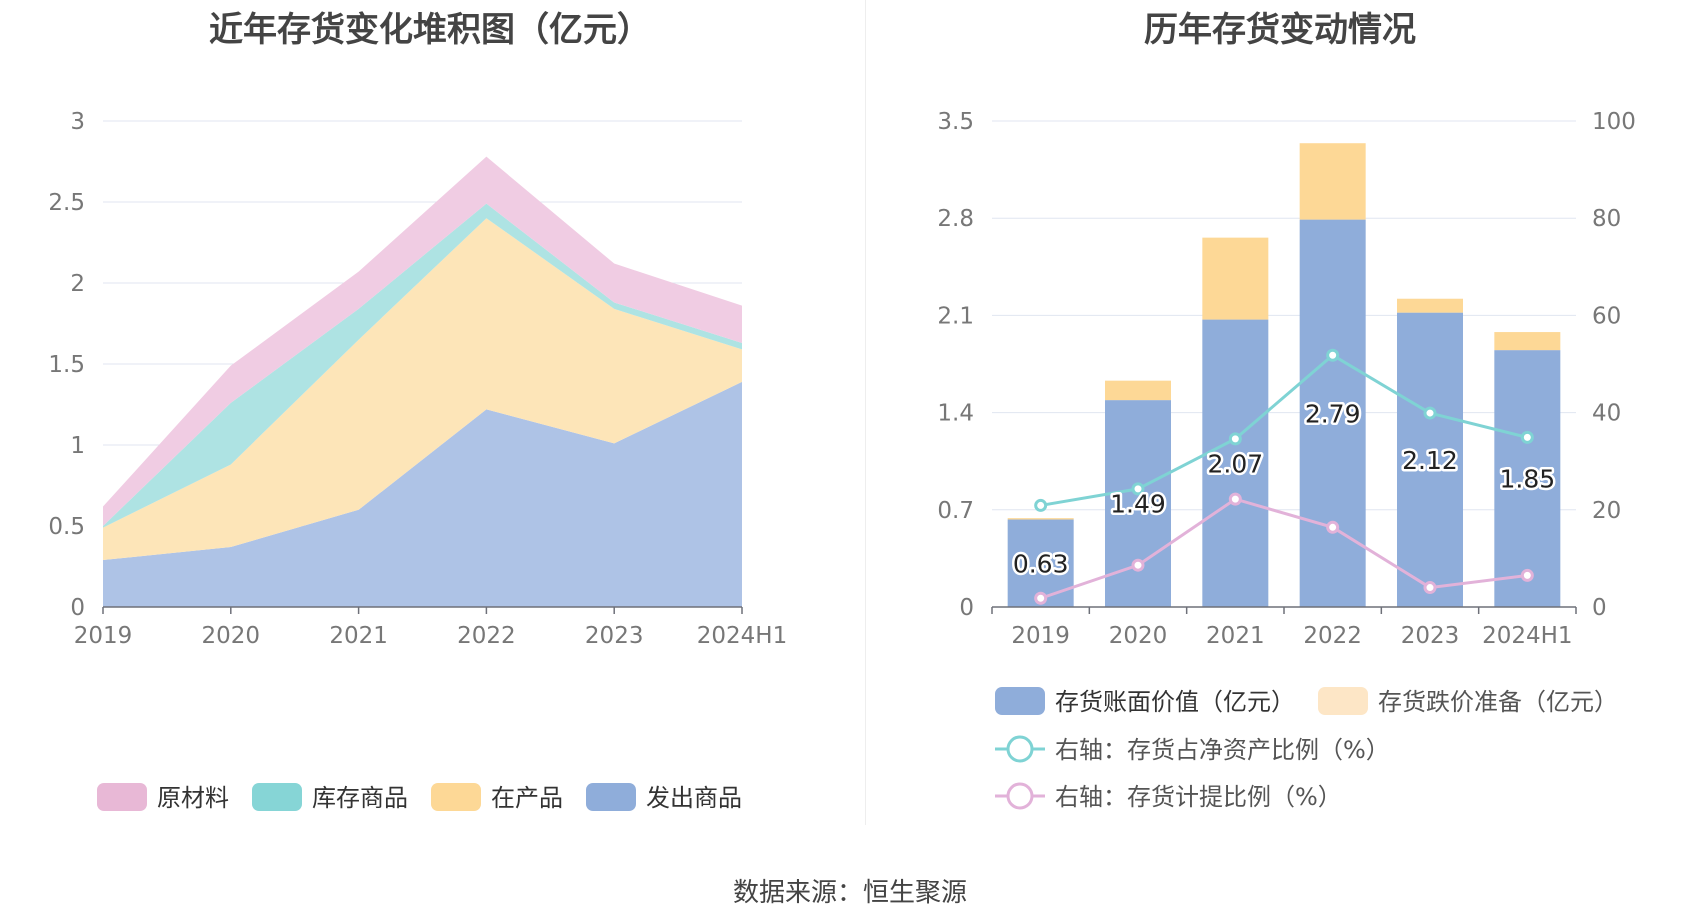  I want to click on bar-book-value-2023, so click(1430, 459).